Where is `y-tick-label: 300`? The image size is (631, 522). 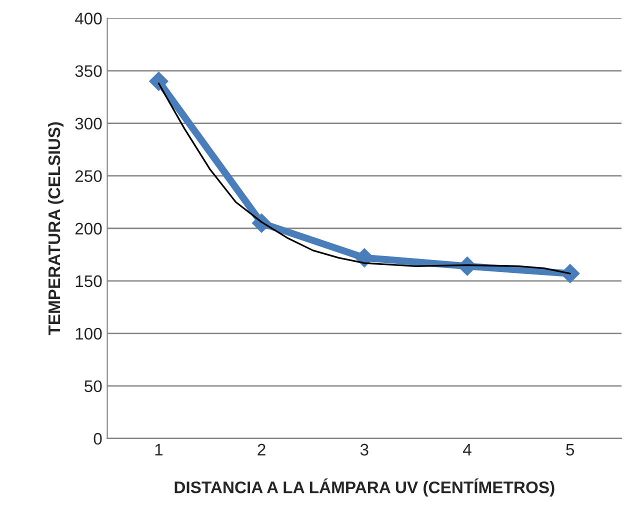 y-tick-label: 300 is located at coordinates (88, 124).